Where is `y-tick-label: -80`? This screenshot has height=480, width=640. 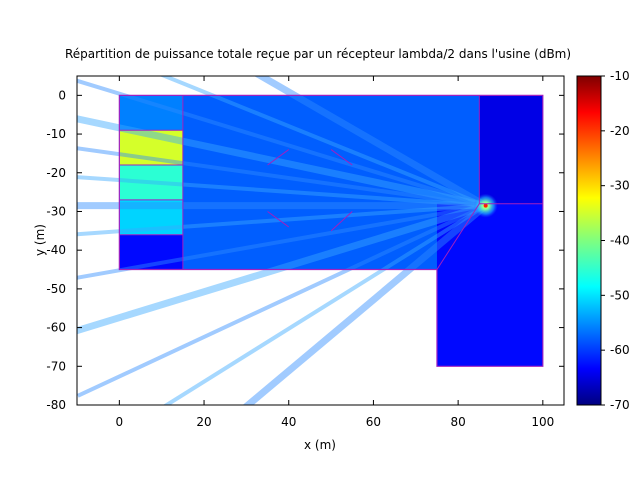
y-tick-label: -80 is located at coordinates (56, 405).